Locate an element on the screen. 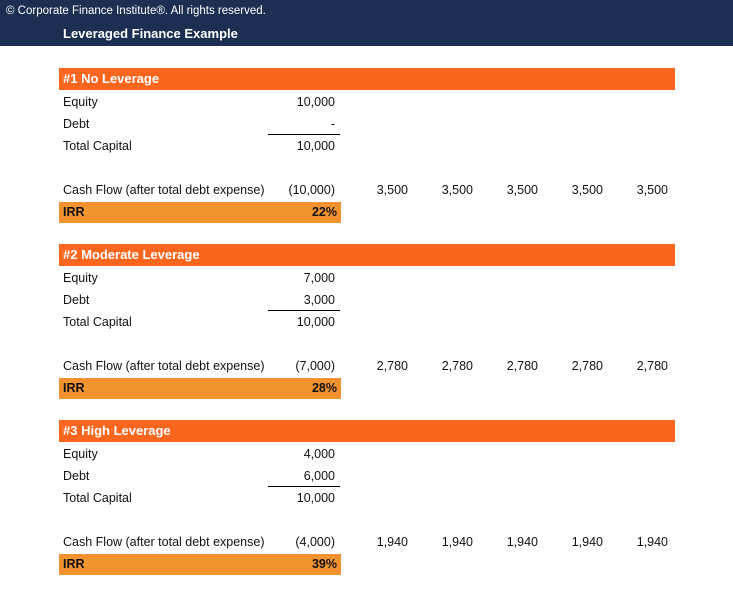  debt-value: - is located at coordinates (332, 124).